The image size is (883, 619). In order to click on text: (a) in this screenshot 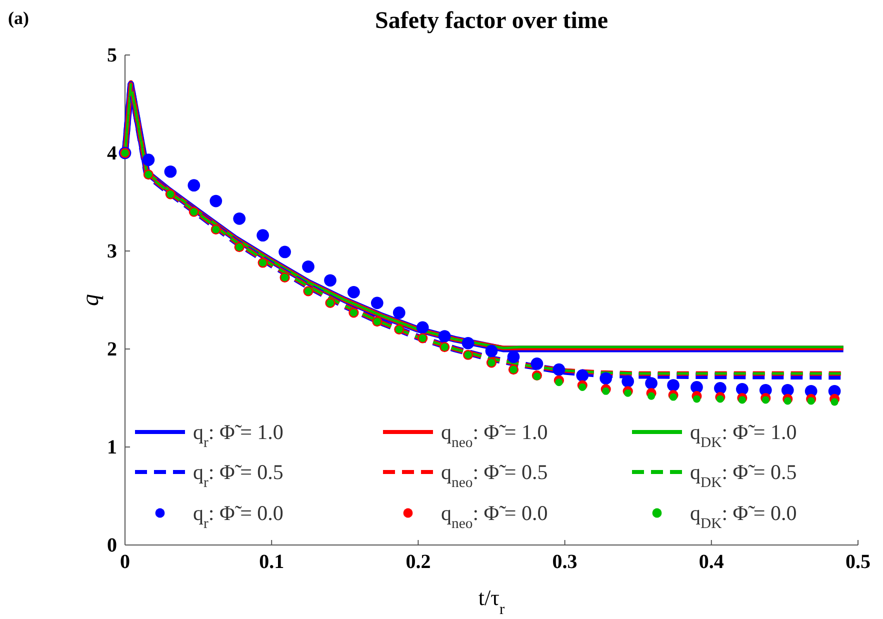, I will do `click(18, 18)`.